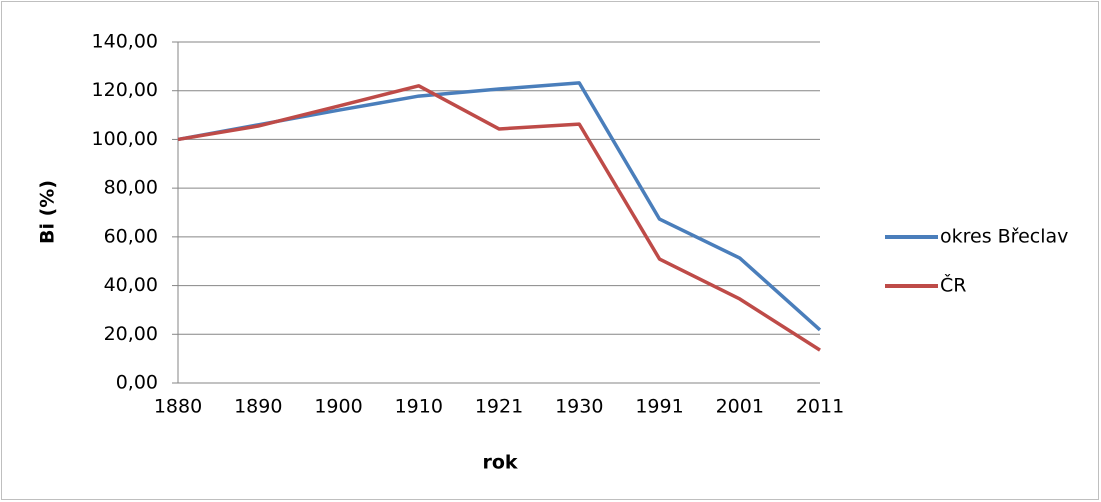 The image size is (1101, 502). What do you see at coordinates (131, 334) in the screenshot?
I see `y-tick-label: 20,00` at bounding box center [131, 334].